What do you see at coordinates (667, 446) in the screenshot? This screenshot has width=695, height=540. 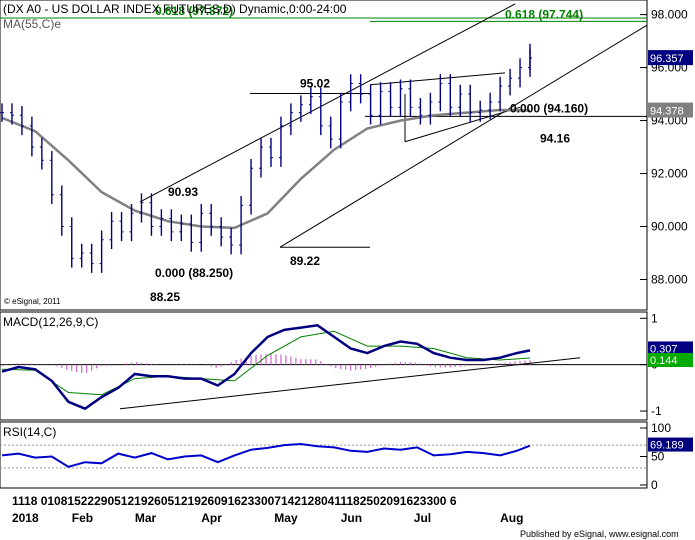 I see `rsi-value-label: 69.189` at bounding box center [667, 446].